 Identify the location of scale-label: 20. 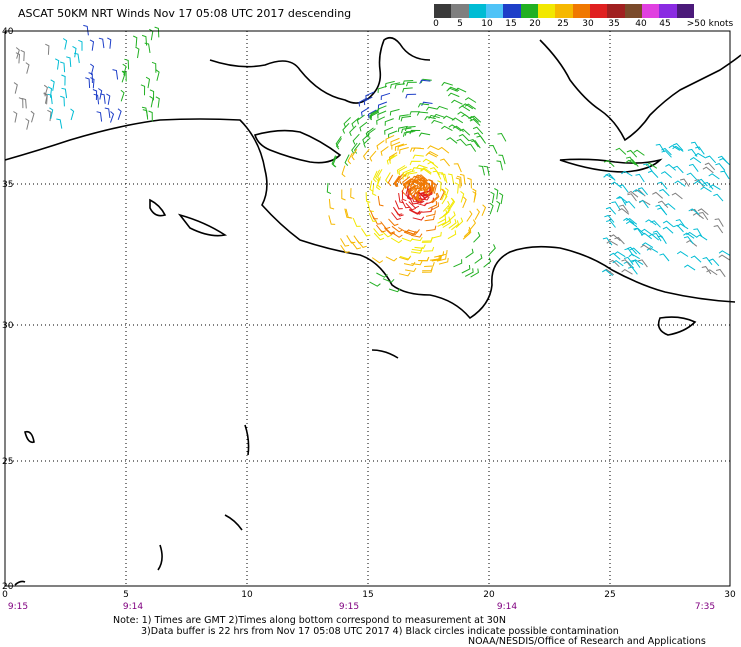
(535, 24).